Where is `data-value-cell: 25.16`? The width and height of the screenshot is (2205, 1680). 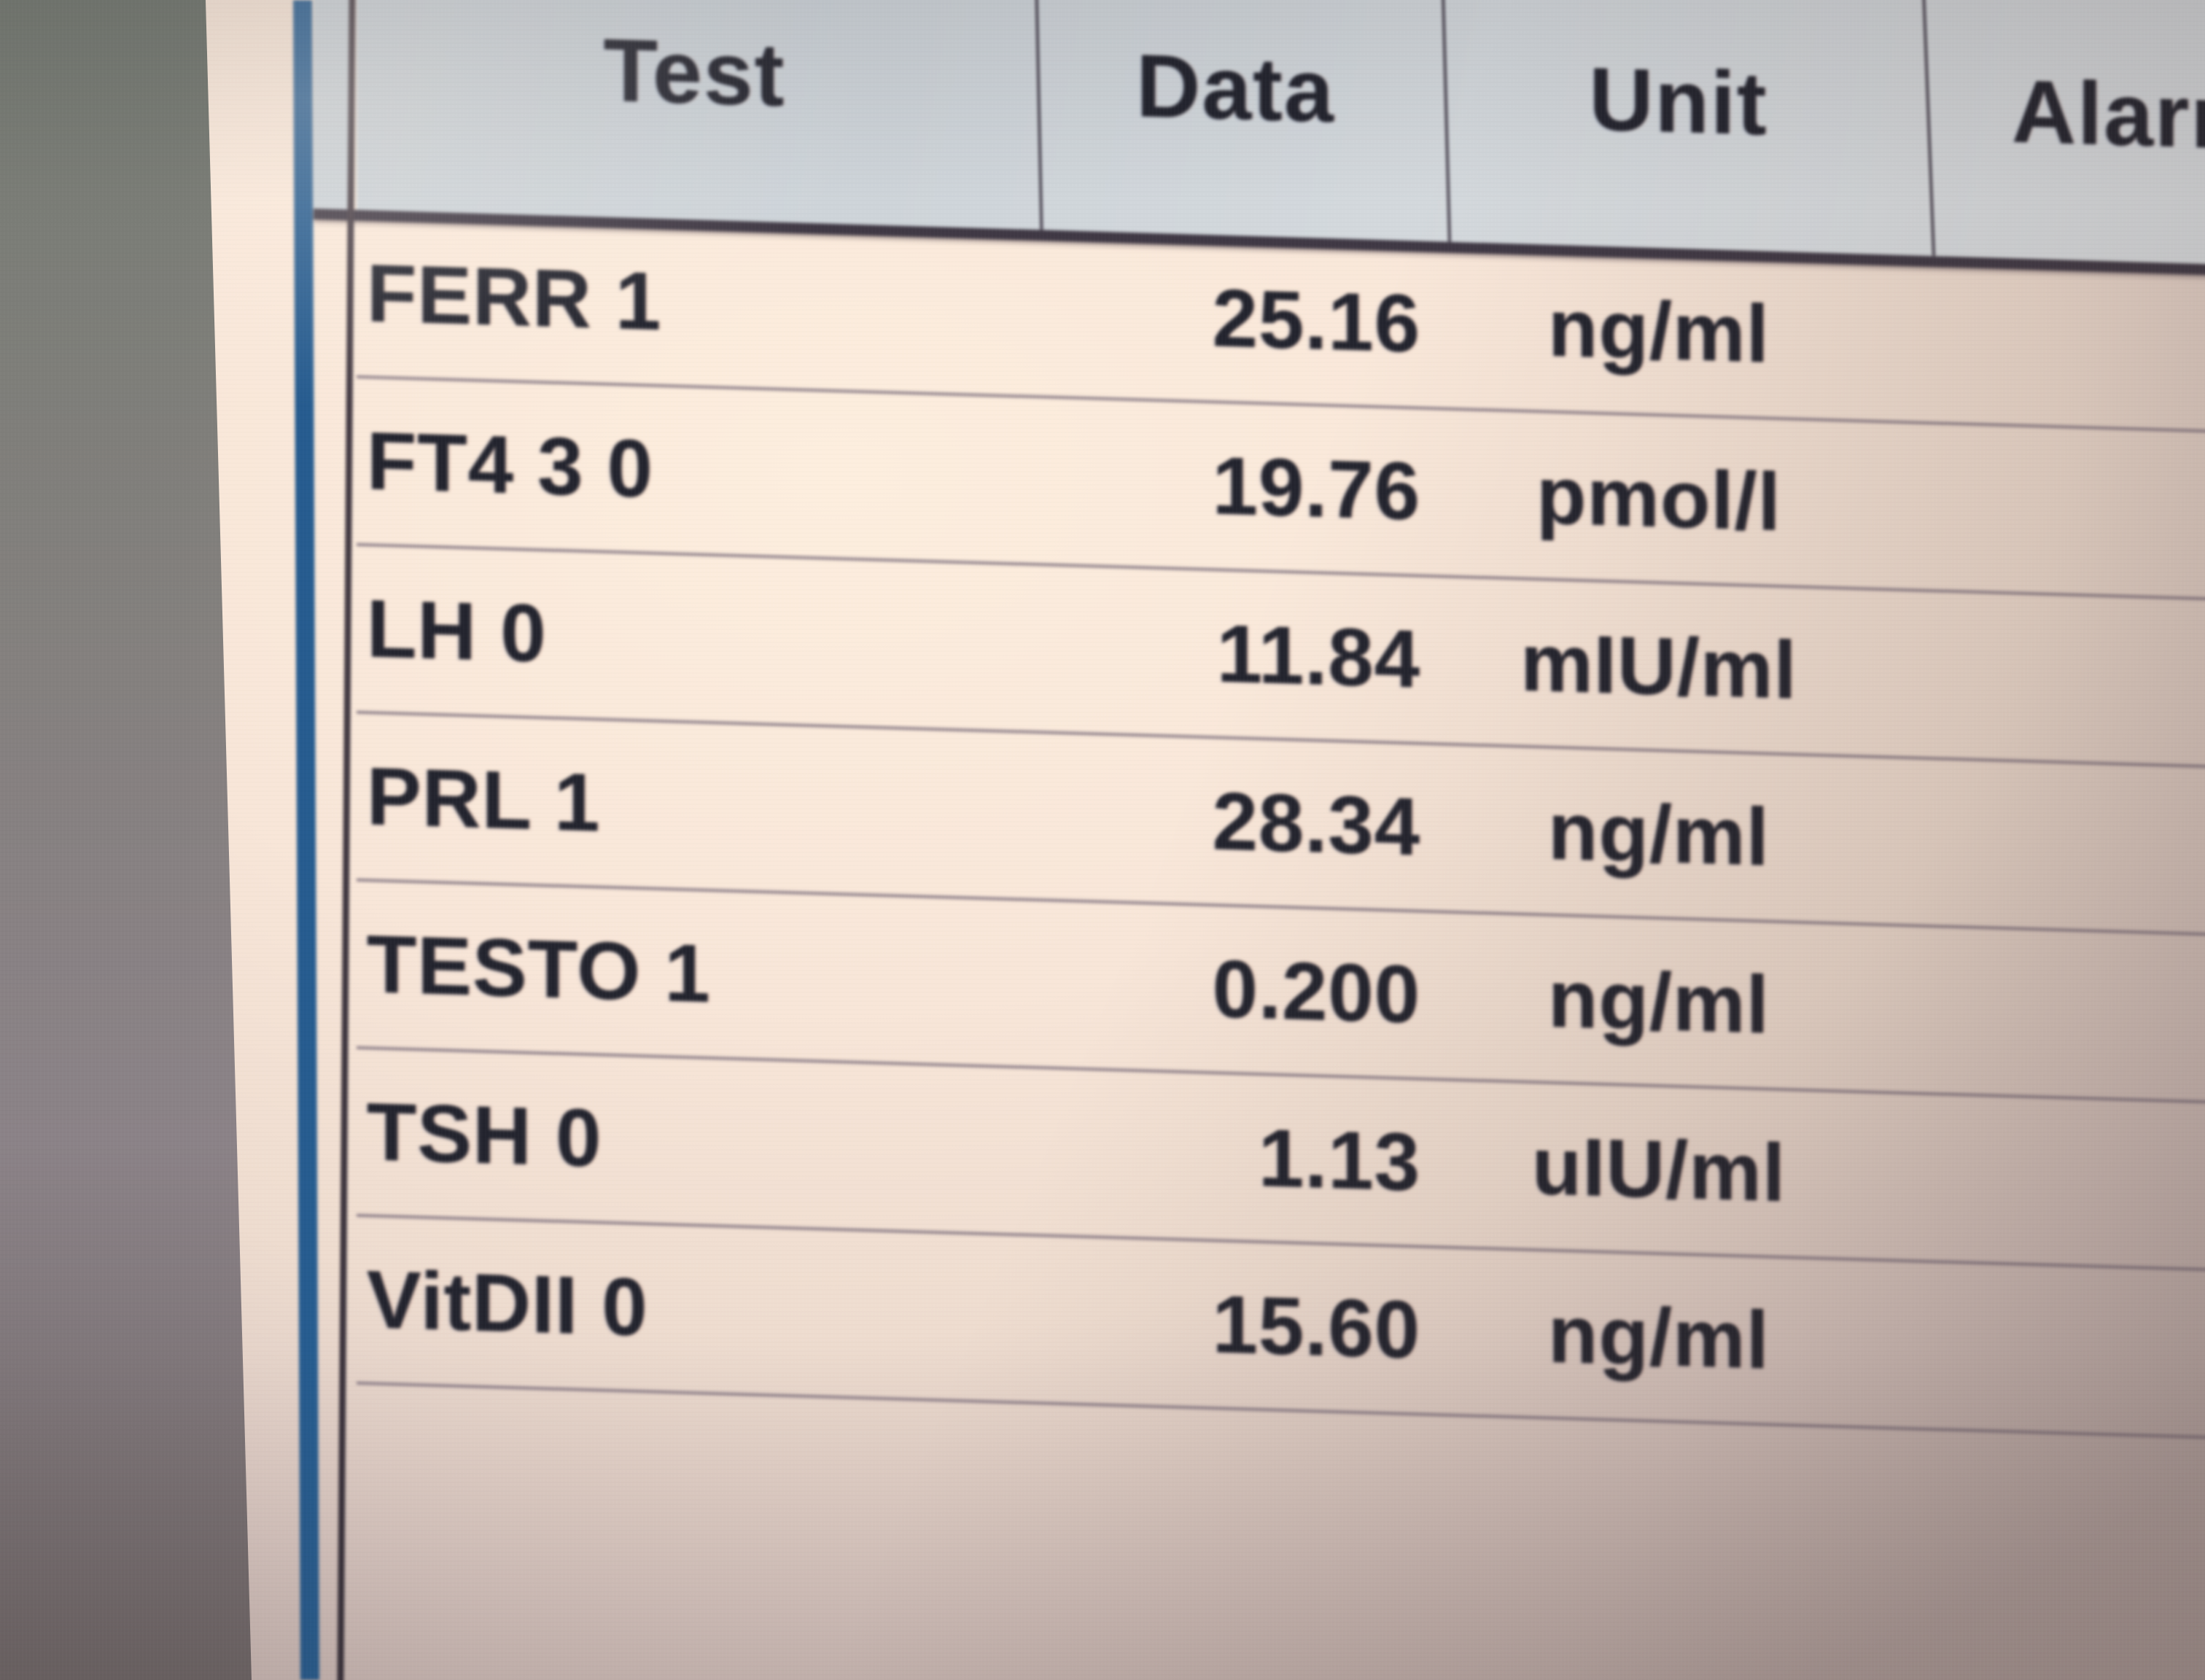 data-value-cell: 25.16 is located at coordinates (1316, 321).